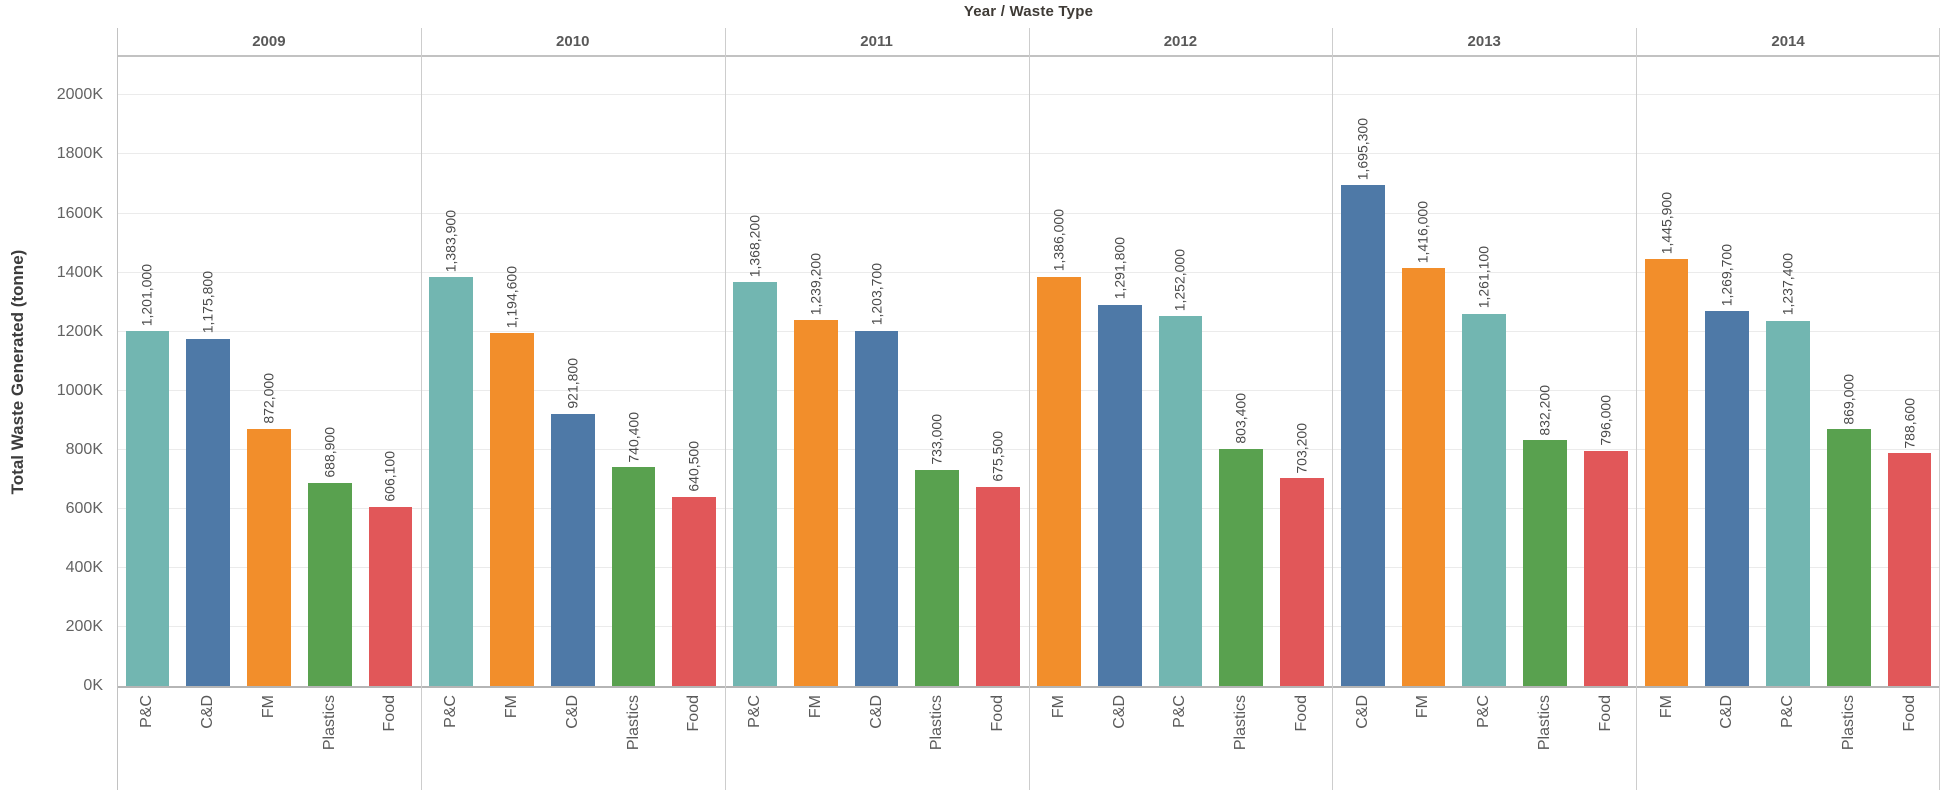  I want to click on facet-labels-2013: C&D FM P&C Plastics Food, so click(1484, 739).